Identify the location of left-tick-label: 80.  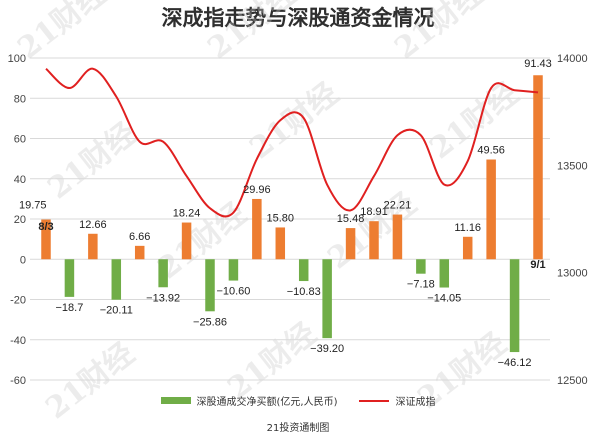
(20, 99).